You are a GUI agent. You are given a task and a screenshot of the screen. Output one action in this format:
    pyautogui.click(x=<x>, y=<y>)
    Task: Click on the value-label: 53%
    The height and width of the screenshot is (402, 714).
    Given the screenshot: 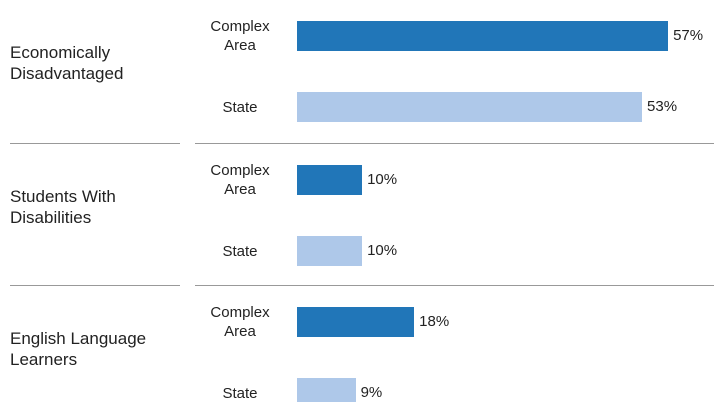 What is the action you would take?
    pyautogui.click(x=662, y=106)
    